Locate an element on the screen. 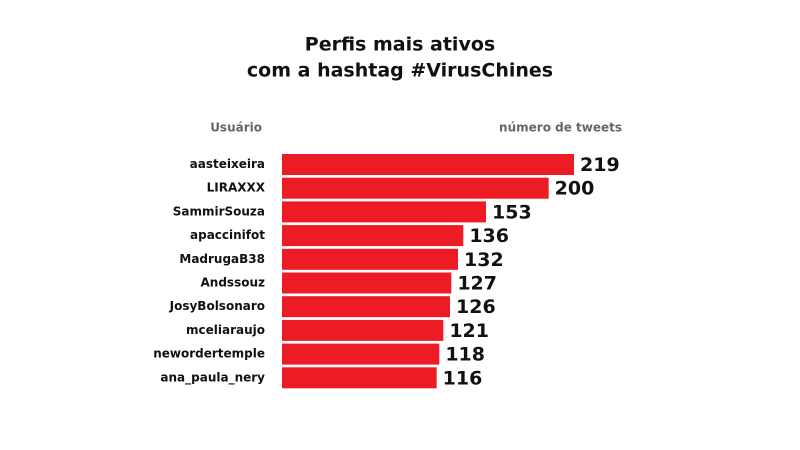  category-label: mceliaraujo is located at coordinates (225, 330).